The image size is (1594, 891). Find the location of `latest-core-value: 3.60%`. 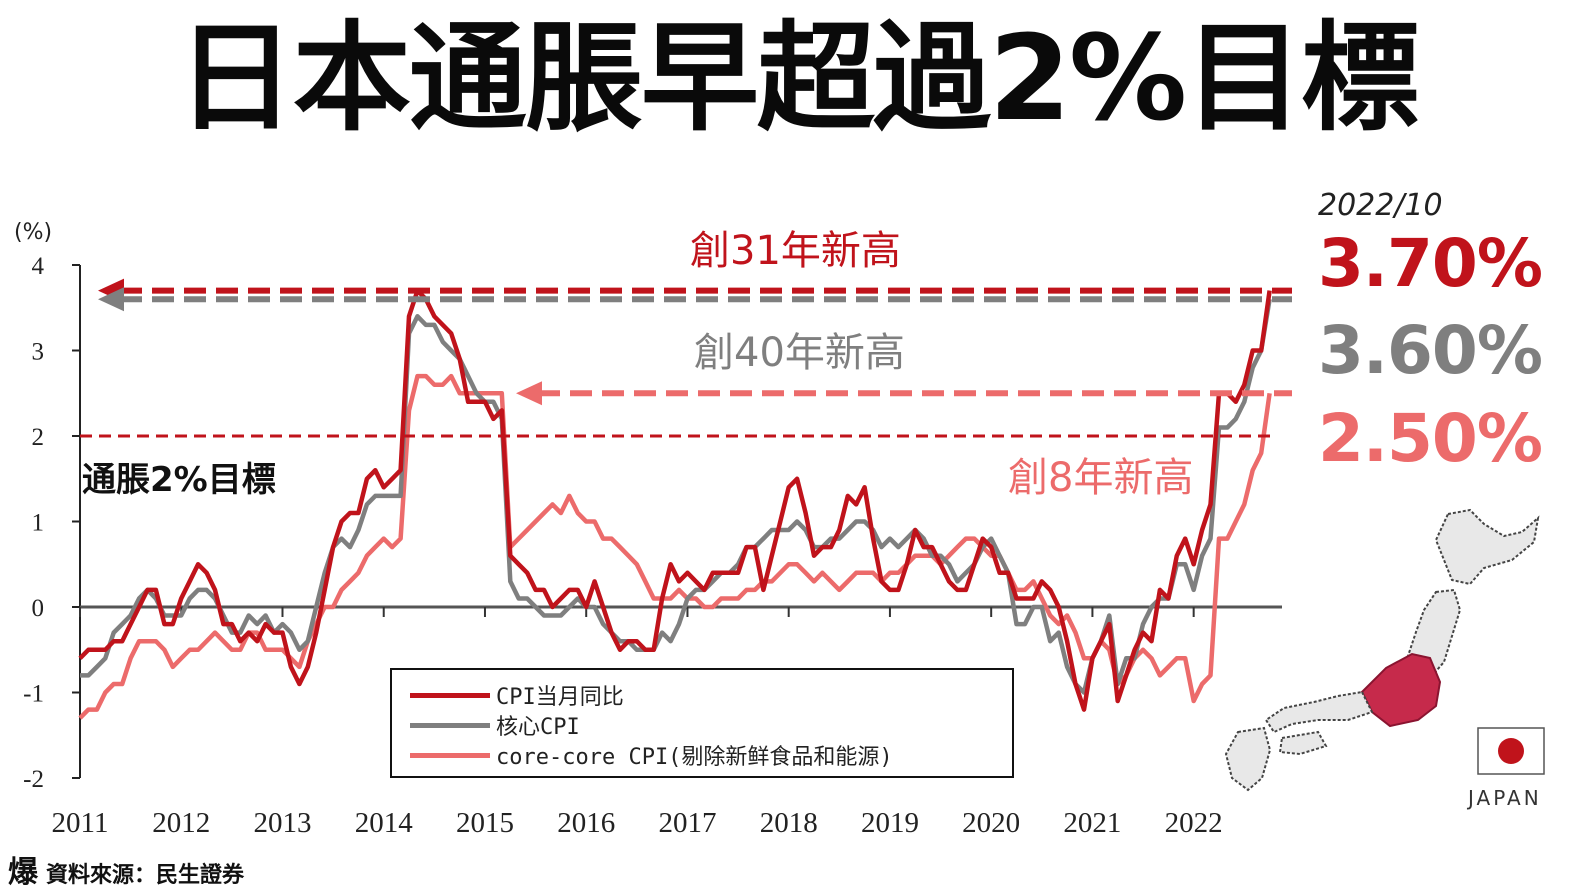

latest-core-value: 3.60% is located at coordinates (1430, 350).